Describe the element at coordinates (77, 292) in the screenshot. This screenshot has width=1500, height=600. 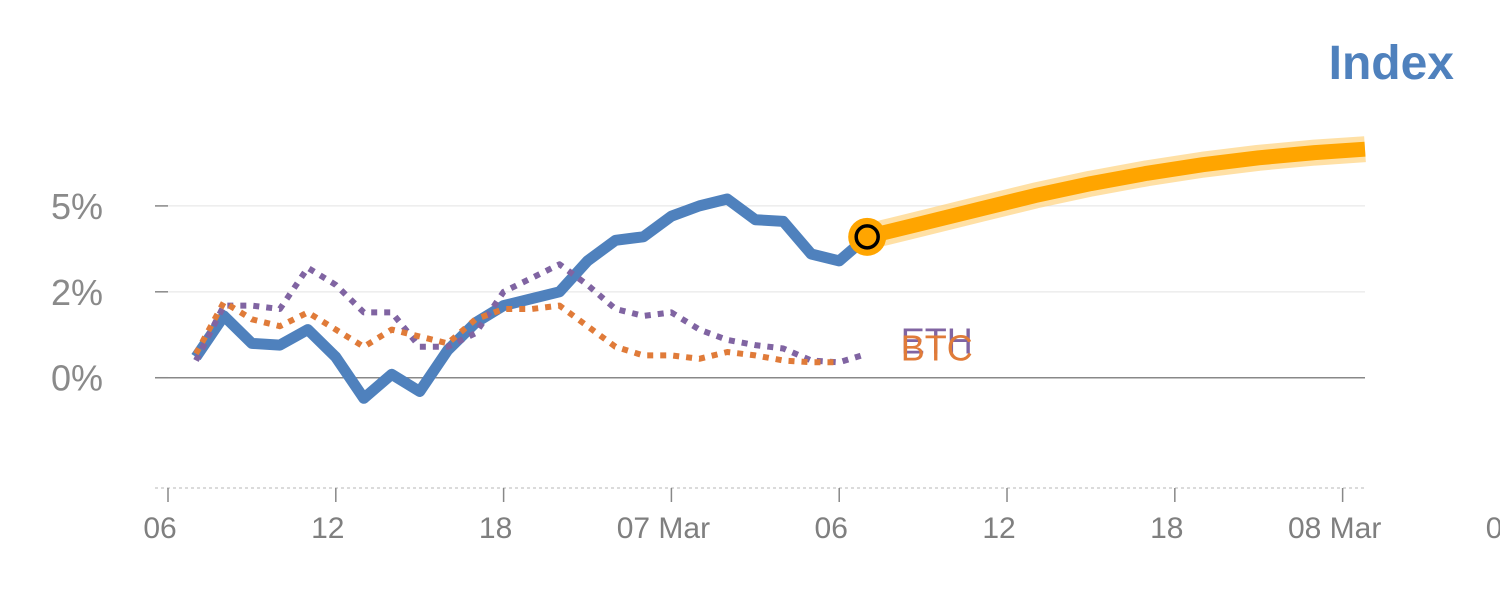
I see `y-tick-label: 2%` at that location.